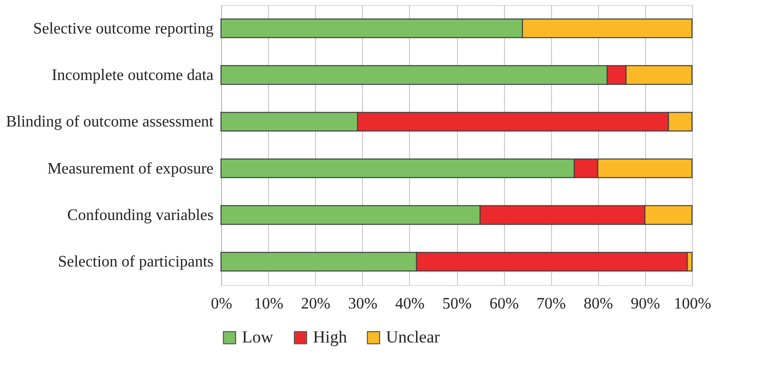 This screenshot has width=762, height=376. What do you see at coordinates (258, 337) in the screenshot?
I see `legend-label: Low` at bounding box center [258, 337].